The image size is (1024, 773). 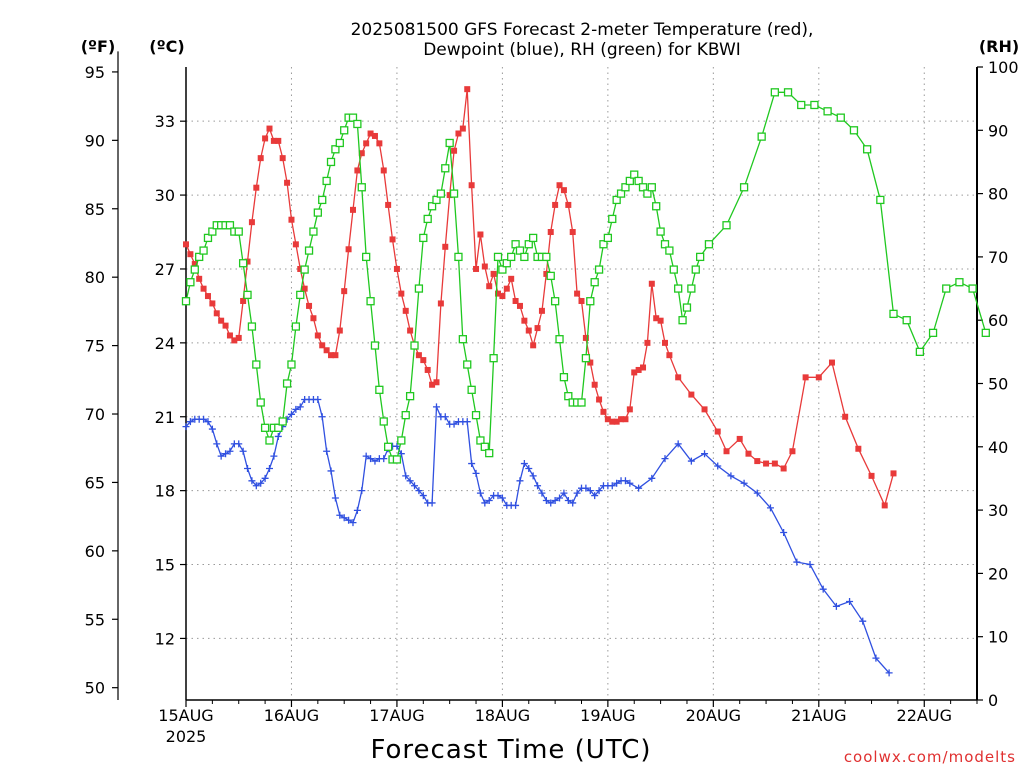 I want to click on fahrenheit-tick-label: 95, so click(x=95, y=72).